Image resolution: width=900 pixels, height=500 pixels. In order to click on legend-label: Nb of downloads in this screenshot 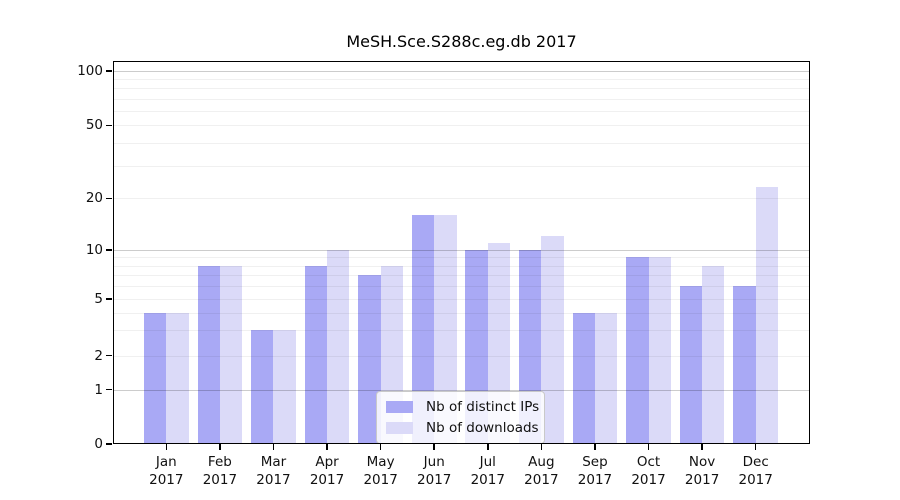, I will do `click(482, 428)`.